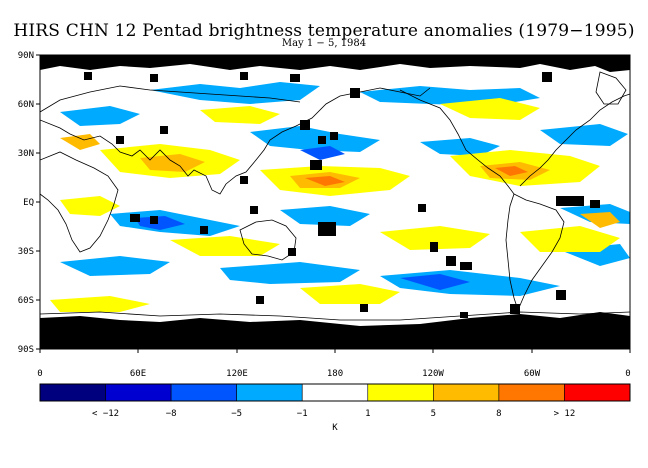 The height and width of the screenshot is (468, 648). What do you see at coordinates (237, 374) in the screenshot?
I see `lon-label-120e: 120E` at bounding box center [237, 374].